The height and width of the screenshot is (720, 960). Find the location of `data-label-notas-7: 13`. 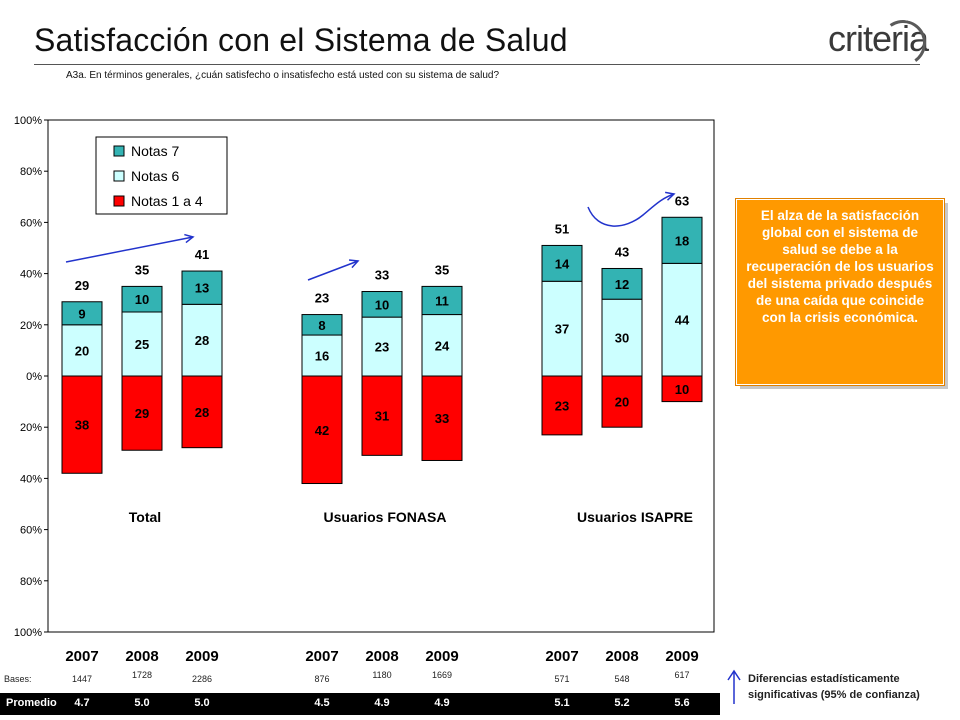

data-label-notas-7: 13 is located at coordinates (202, 288).